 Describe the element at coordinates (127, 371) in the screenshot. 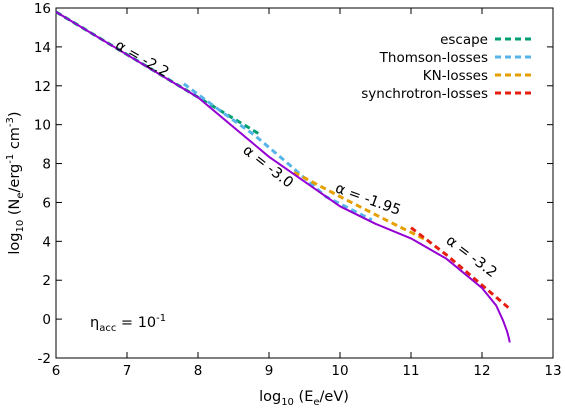

I see `x-tick-label: 7` at that location.